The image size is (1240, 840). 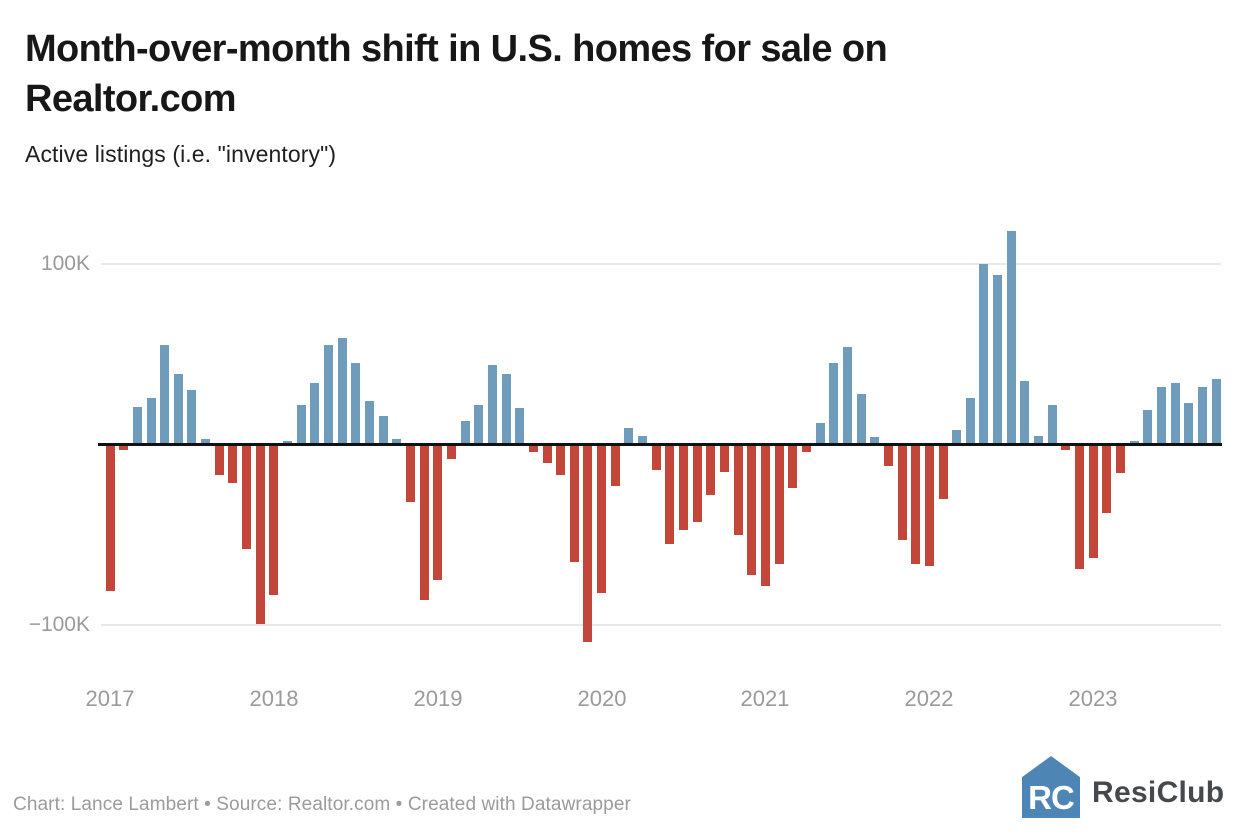 What do you see at coordinates (1051, 797) in the screenshot?
I see `resiclub-monogram: RC` at bounding box center [1051, 797].